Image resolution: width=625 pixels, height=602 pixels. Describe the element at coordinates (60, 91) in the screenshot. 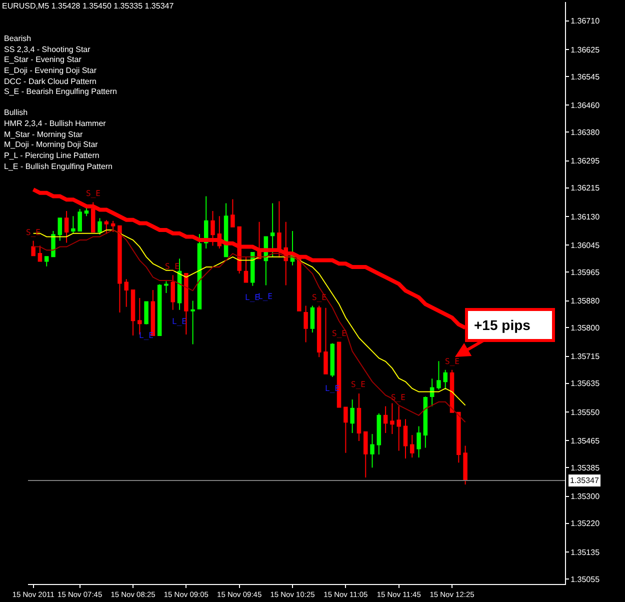

I see `annotation: S_E - Bearish Engulfing Pattern` at that location.